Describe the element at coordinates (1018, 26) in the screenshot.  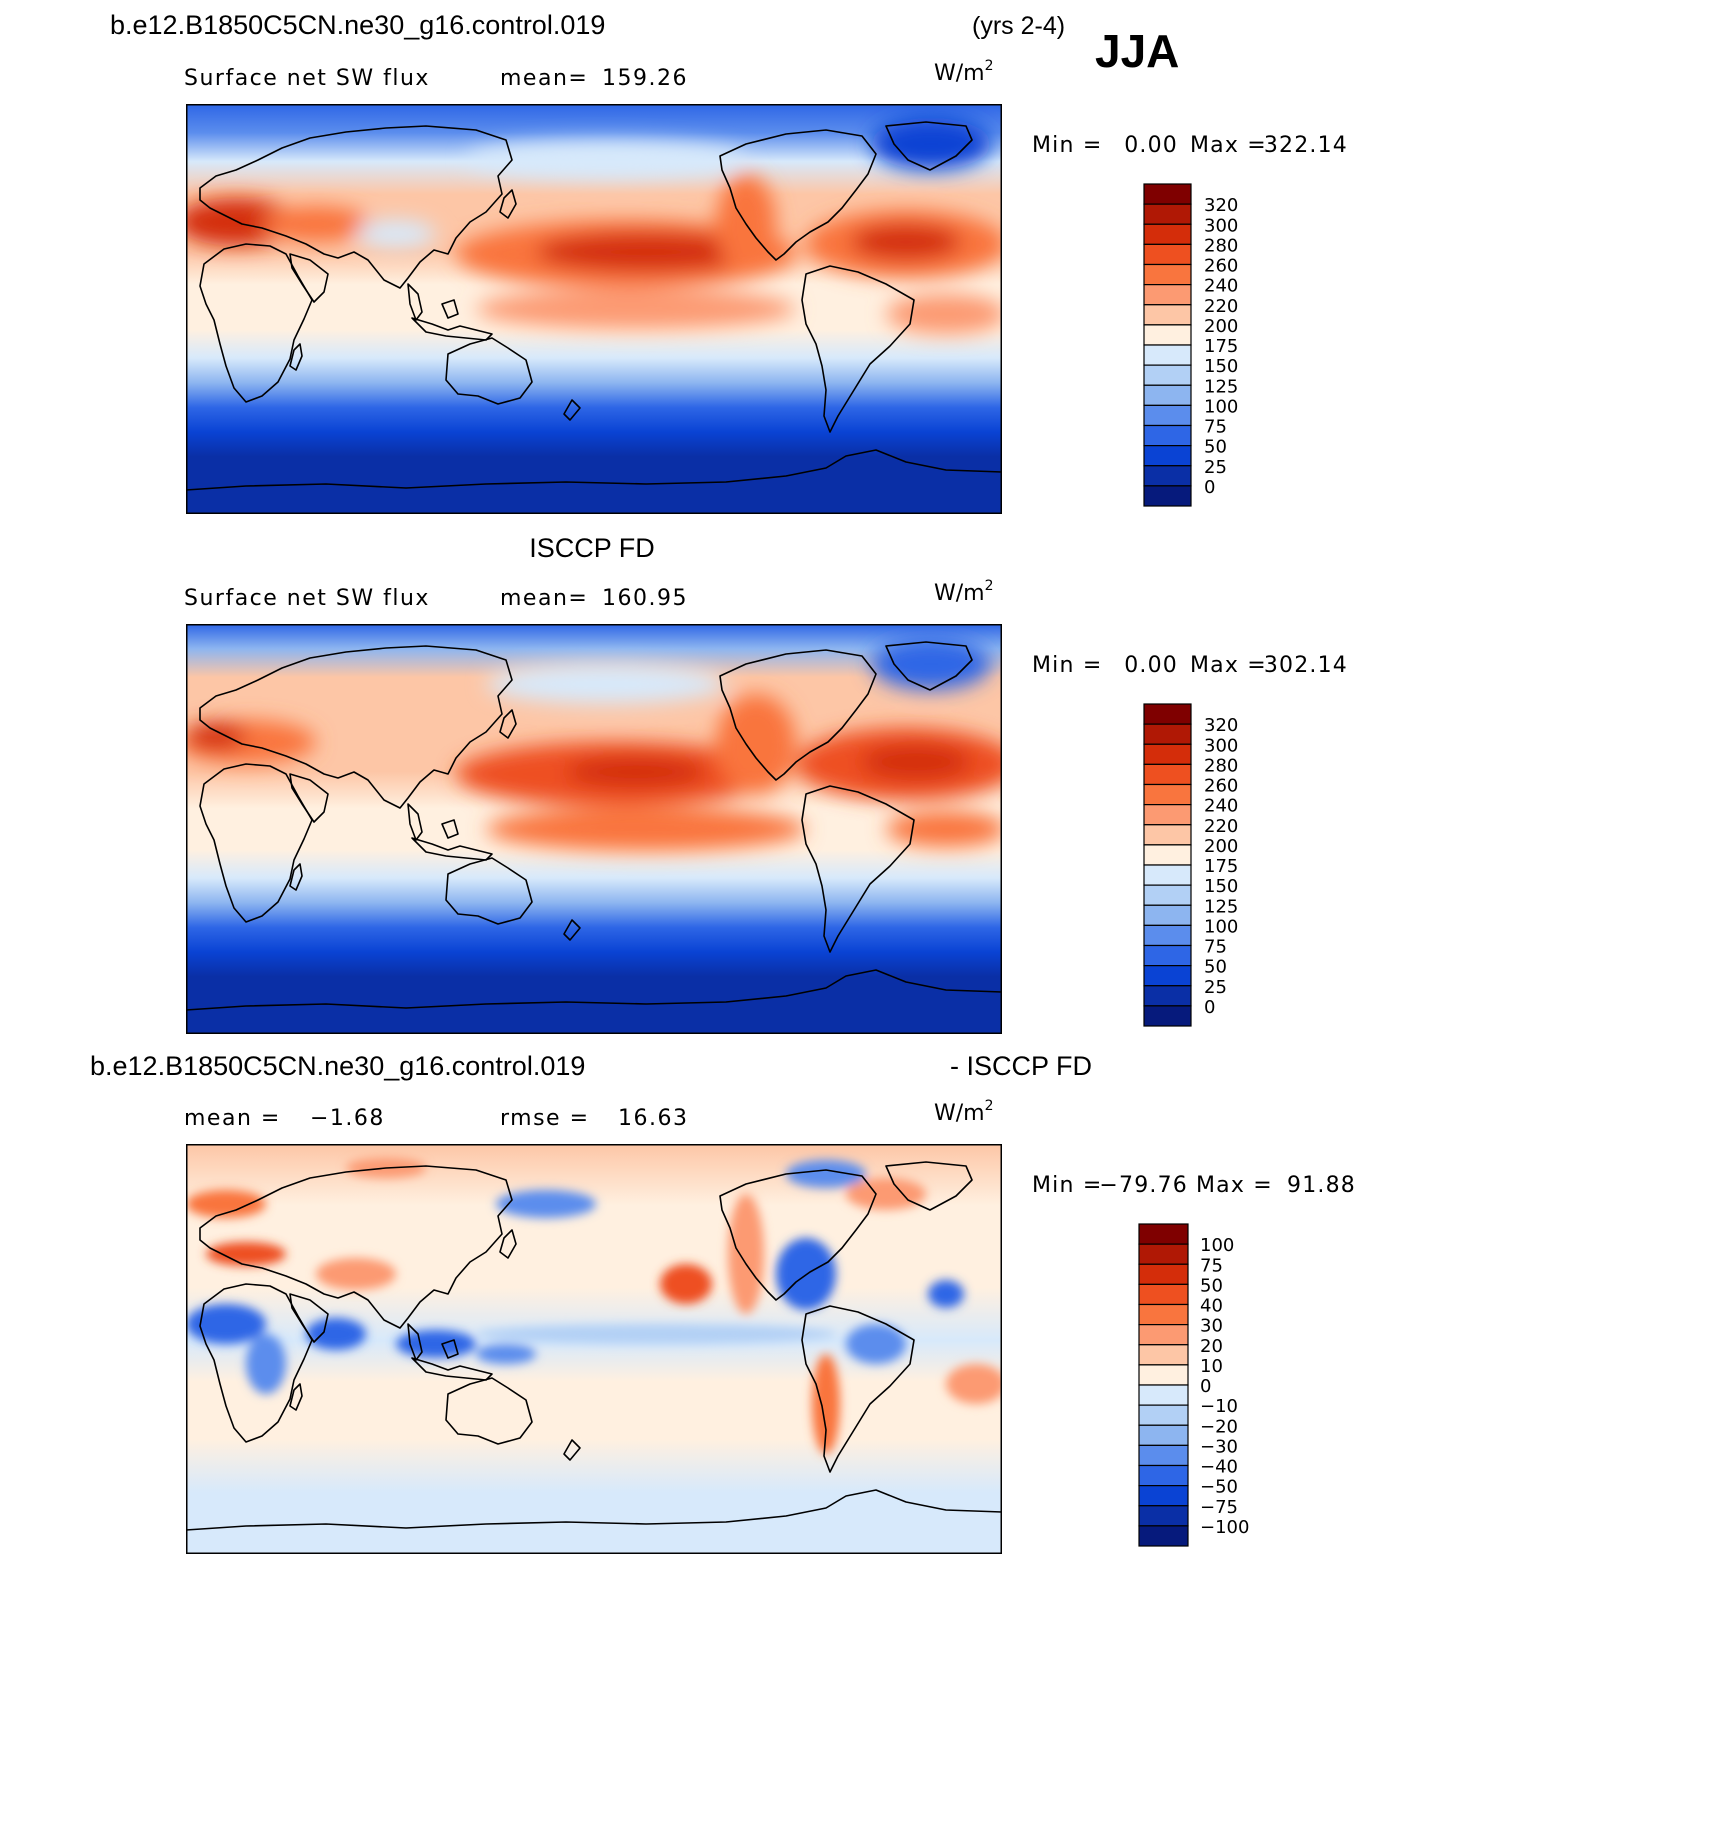
I see `years-label: (yrs 2-4)` at that location.